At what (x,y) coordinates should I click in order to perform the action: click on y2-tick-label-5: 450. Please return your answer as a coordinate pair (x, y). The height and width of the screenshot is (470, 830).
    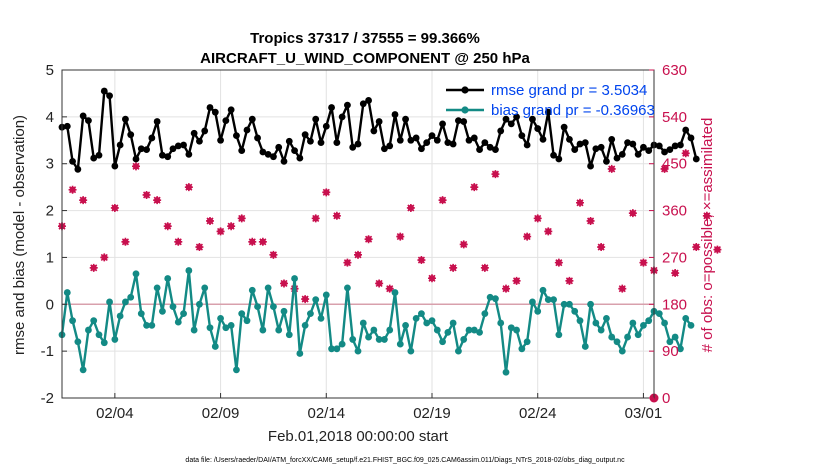
    Looking at the image, I should click on (674, 164).